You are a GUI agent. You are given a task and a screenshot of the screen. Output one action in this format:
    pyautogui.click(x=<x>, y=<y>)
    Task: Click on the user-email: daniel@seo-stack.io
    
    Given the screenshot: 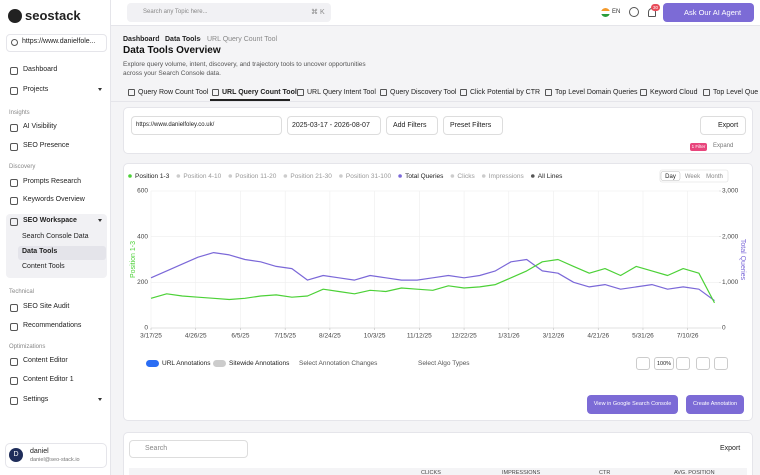 What is the action you would take?
    pyautogui.click(x=55, y=460)
    